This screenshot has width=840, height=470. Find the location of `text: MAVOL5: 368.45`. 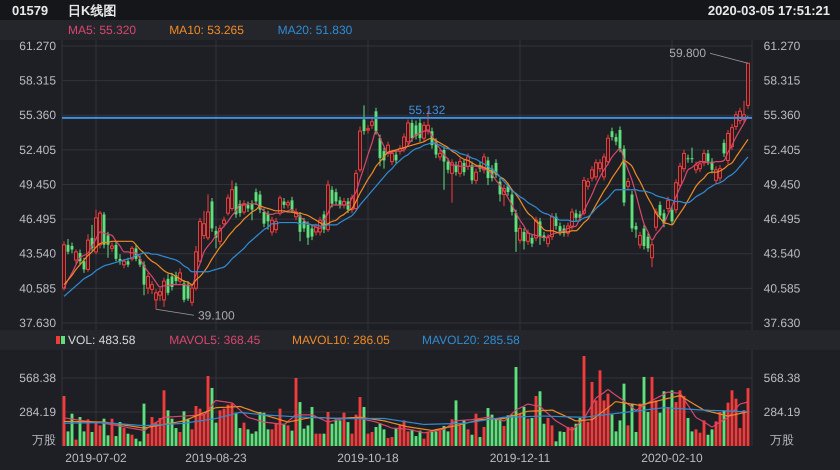

text: MAVOL5: 368.45 is located at coordinates (215, 340).